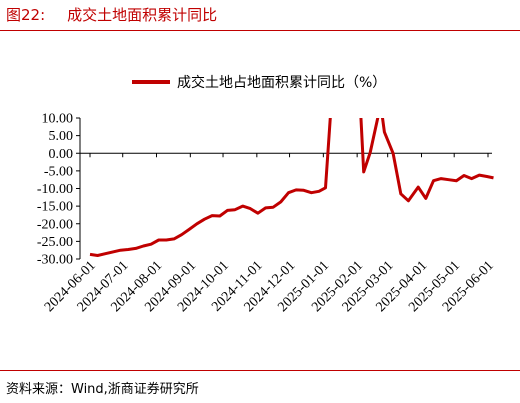  I want to click on figure-number: 图22:, so click(26, 15).